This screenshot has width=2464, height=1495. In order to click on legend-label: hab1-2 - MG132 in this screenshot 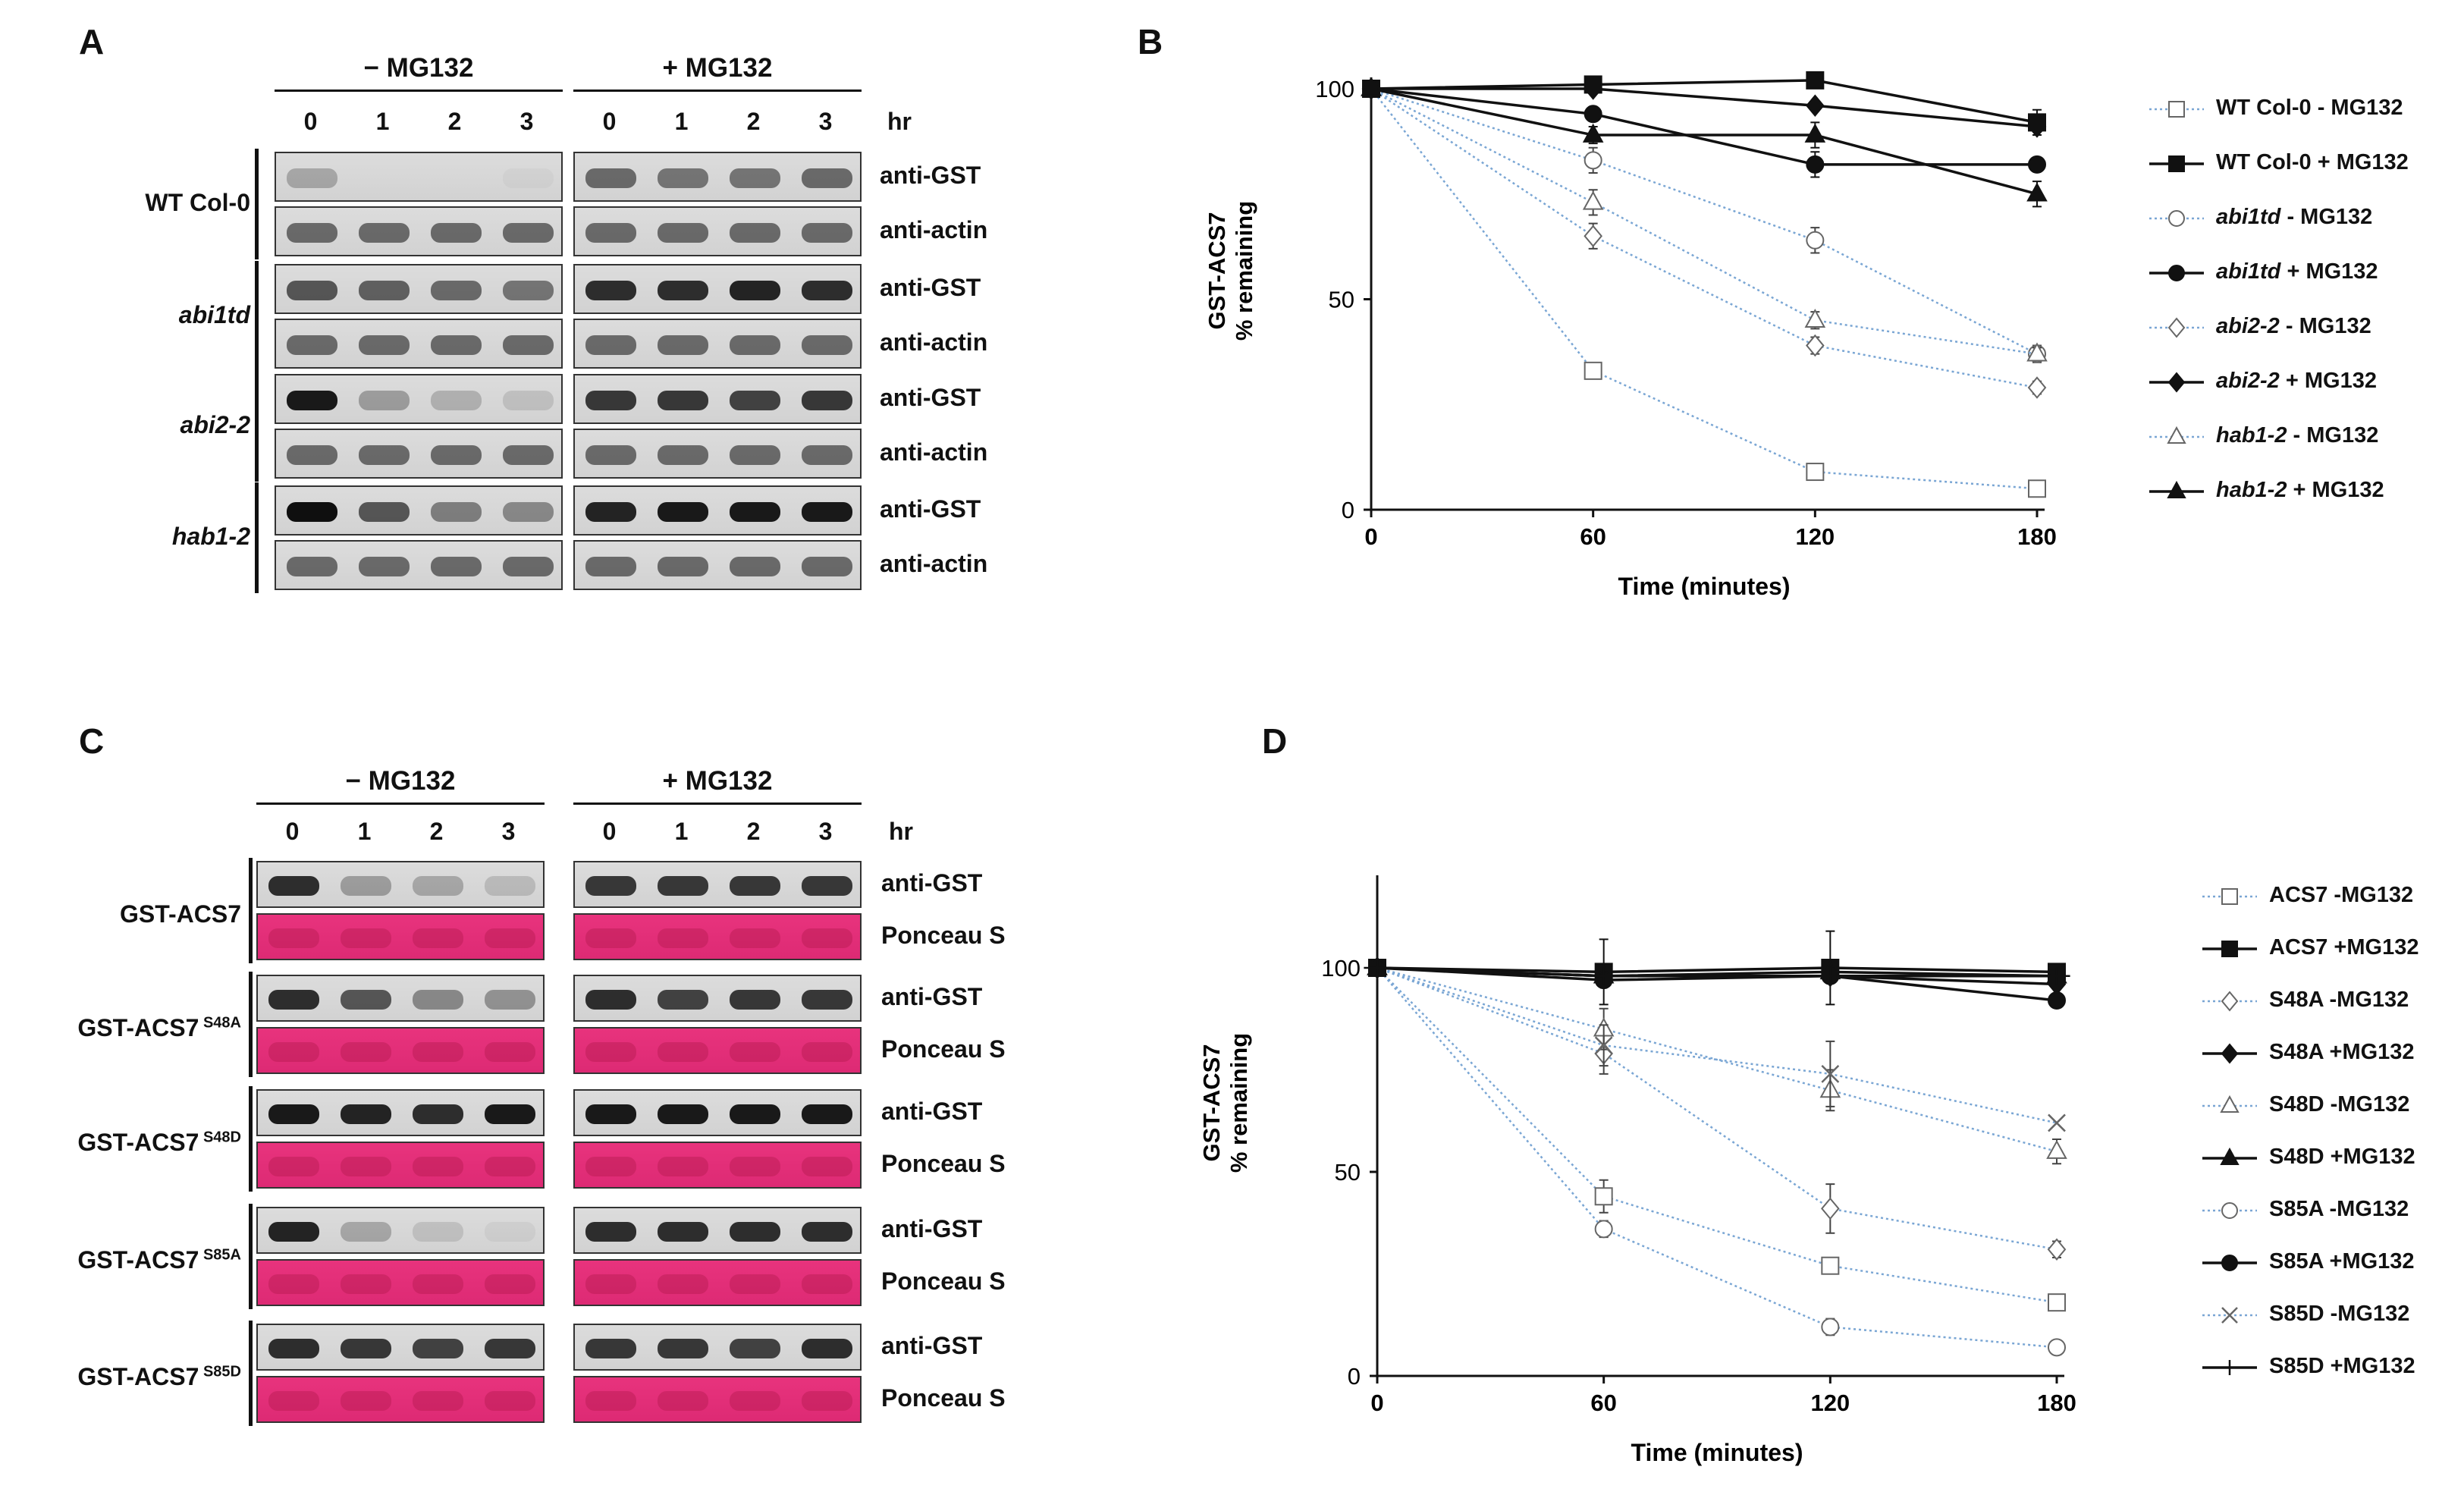, I will do `click(2297, 435)`.